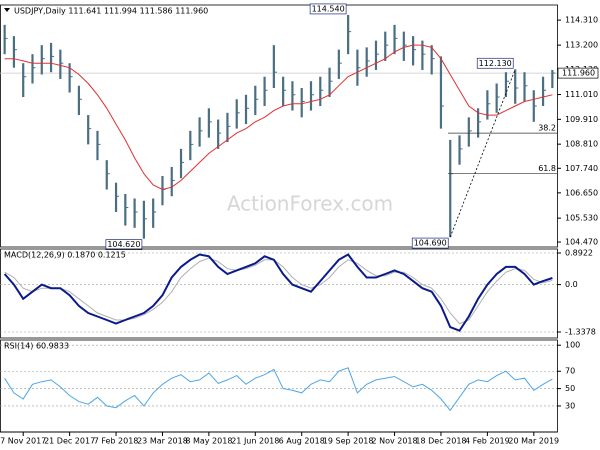  I want to click on last-price-box, so click(578, 73).